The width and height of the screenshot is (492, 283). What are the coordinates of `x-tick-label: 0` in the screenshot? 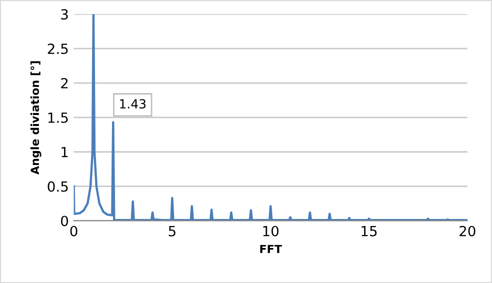 It's located at (74, 231).